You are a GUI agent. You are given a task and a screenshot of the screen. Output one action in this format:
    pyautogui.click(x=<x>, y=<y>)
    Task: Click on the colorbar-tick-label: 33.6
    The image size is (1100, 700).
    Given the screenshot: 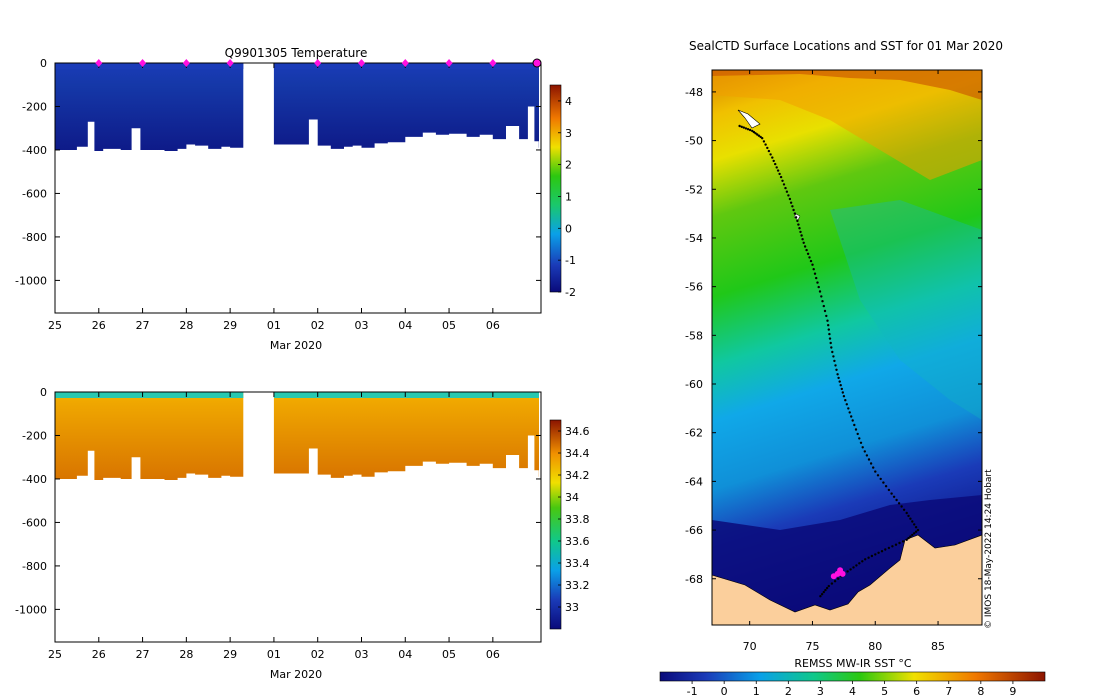 What is the action you would take?
    pyautogui.click(x=577, y=541)
    